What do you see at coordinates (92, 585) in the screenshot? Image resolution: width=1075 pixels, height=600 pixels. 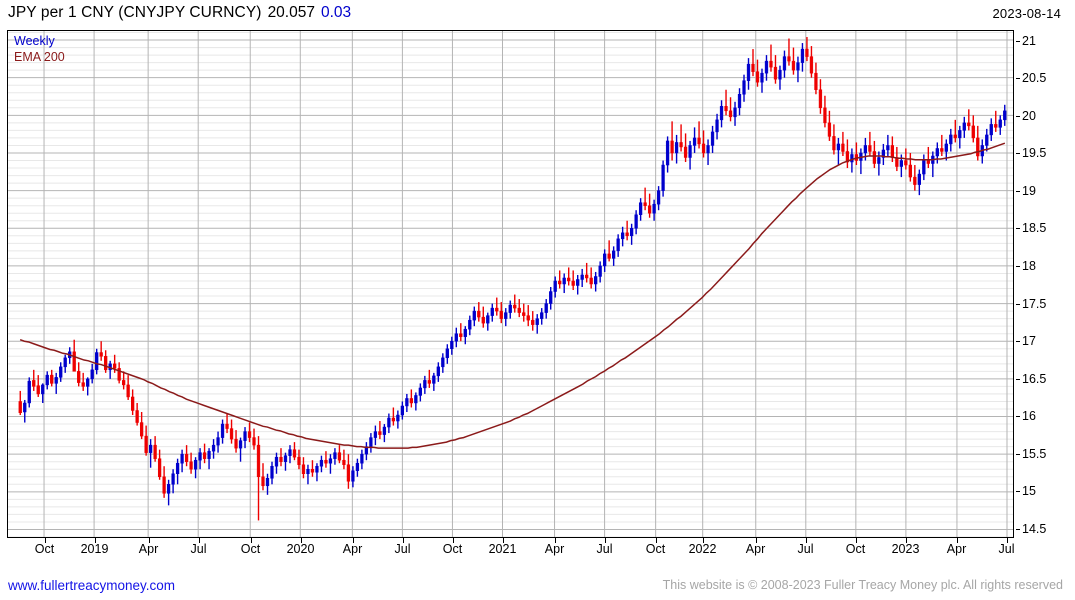 I see `site-url: www.fullertreacymoney.com` at bounding box center [92, 585].